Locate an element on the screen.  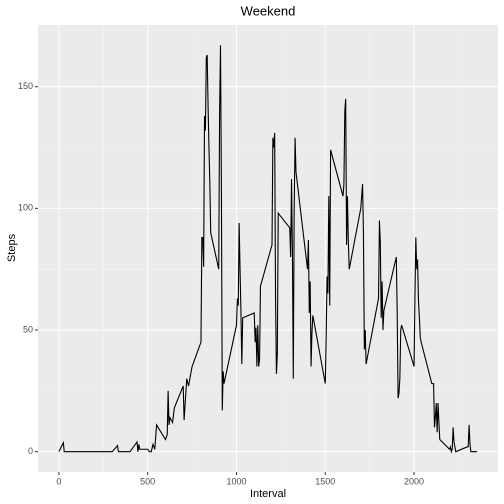
x-tick-label: 0 is located at coordinates (58, 481).